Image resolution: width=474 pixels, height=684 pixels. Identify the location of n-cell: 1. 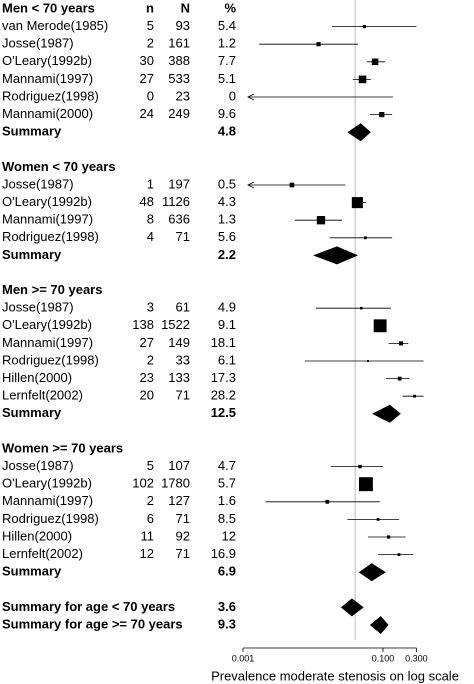
(150, 183).